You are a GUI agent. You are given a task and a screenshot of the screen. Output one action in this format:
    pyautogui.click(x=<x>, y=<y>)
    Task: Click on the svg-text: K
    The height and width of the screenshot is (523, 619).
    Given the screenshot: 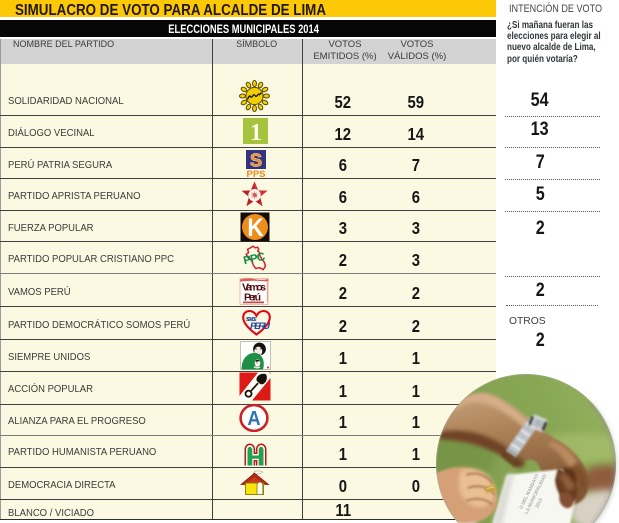 What is the action you would take?
    pyautogui.click(x=255, y=228)
    